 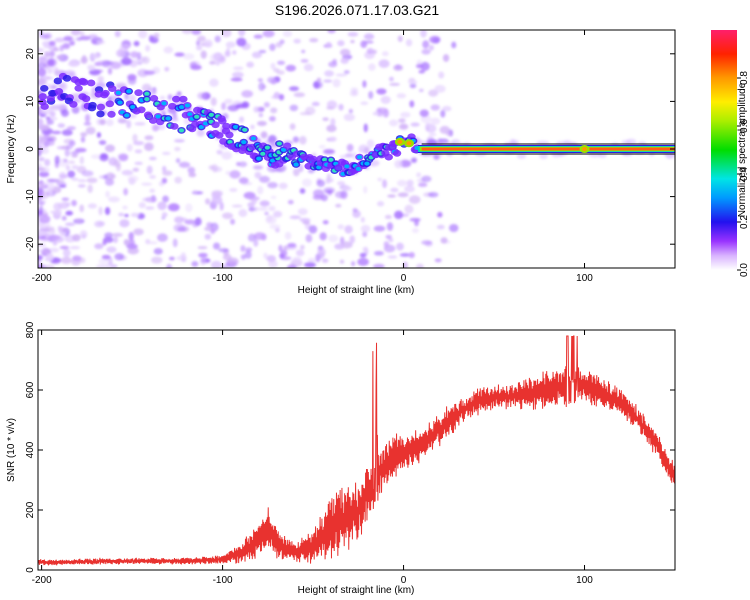 What do you see at coordinates (585, 149) in the screenshot?
I see `ridge-hotspot-core` at bounding box center [585, 149].